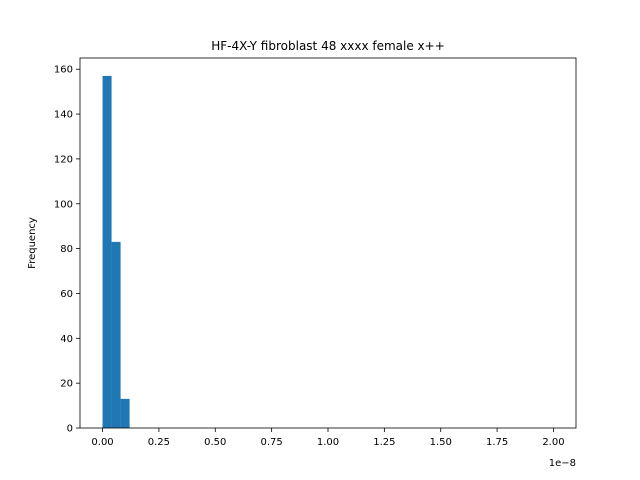  I want to click on x-axis-ticks: 0.00 0.25 0.50 0.75 1.00 1.25 1.50 1.75 2.00, so click(328, 438).